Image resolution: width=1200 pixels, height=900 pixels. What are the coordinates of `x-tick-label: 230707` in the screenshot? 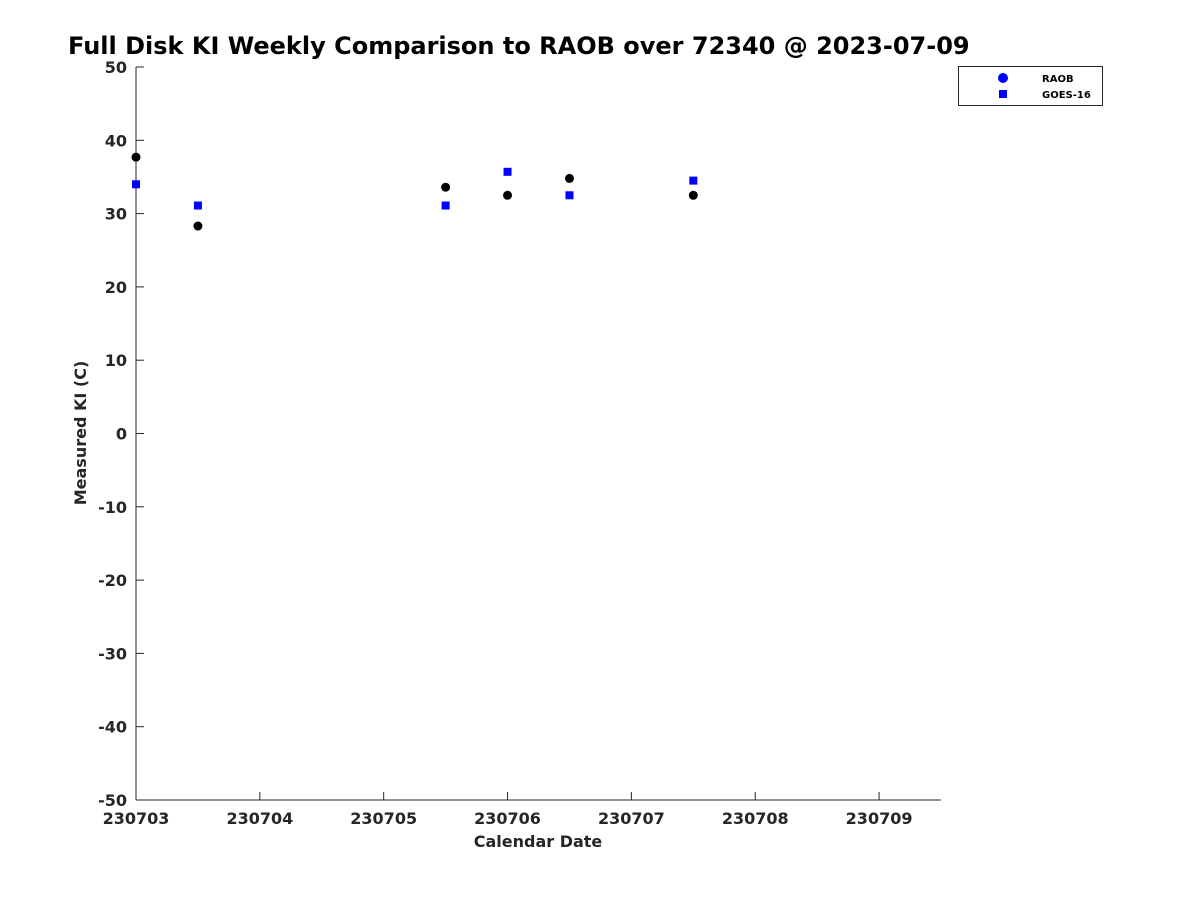 It's located at (631, 818).